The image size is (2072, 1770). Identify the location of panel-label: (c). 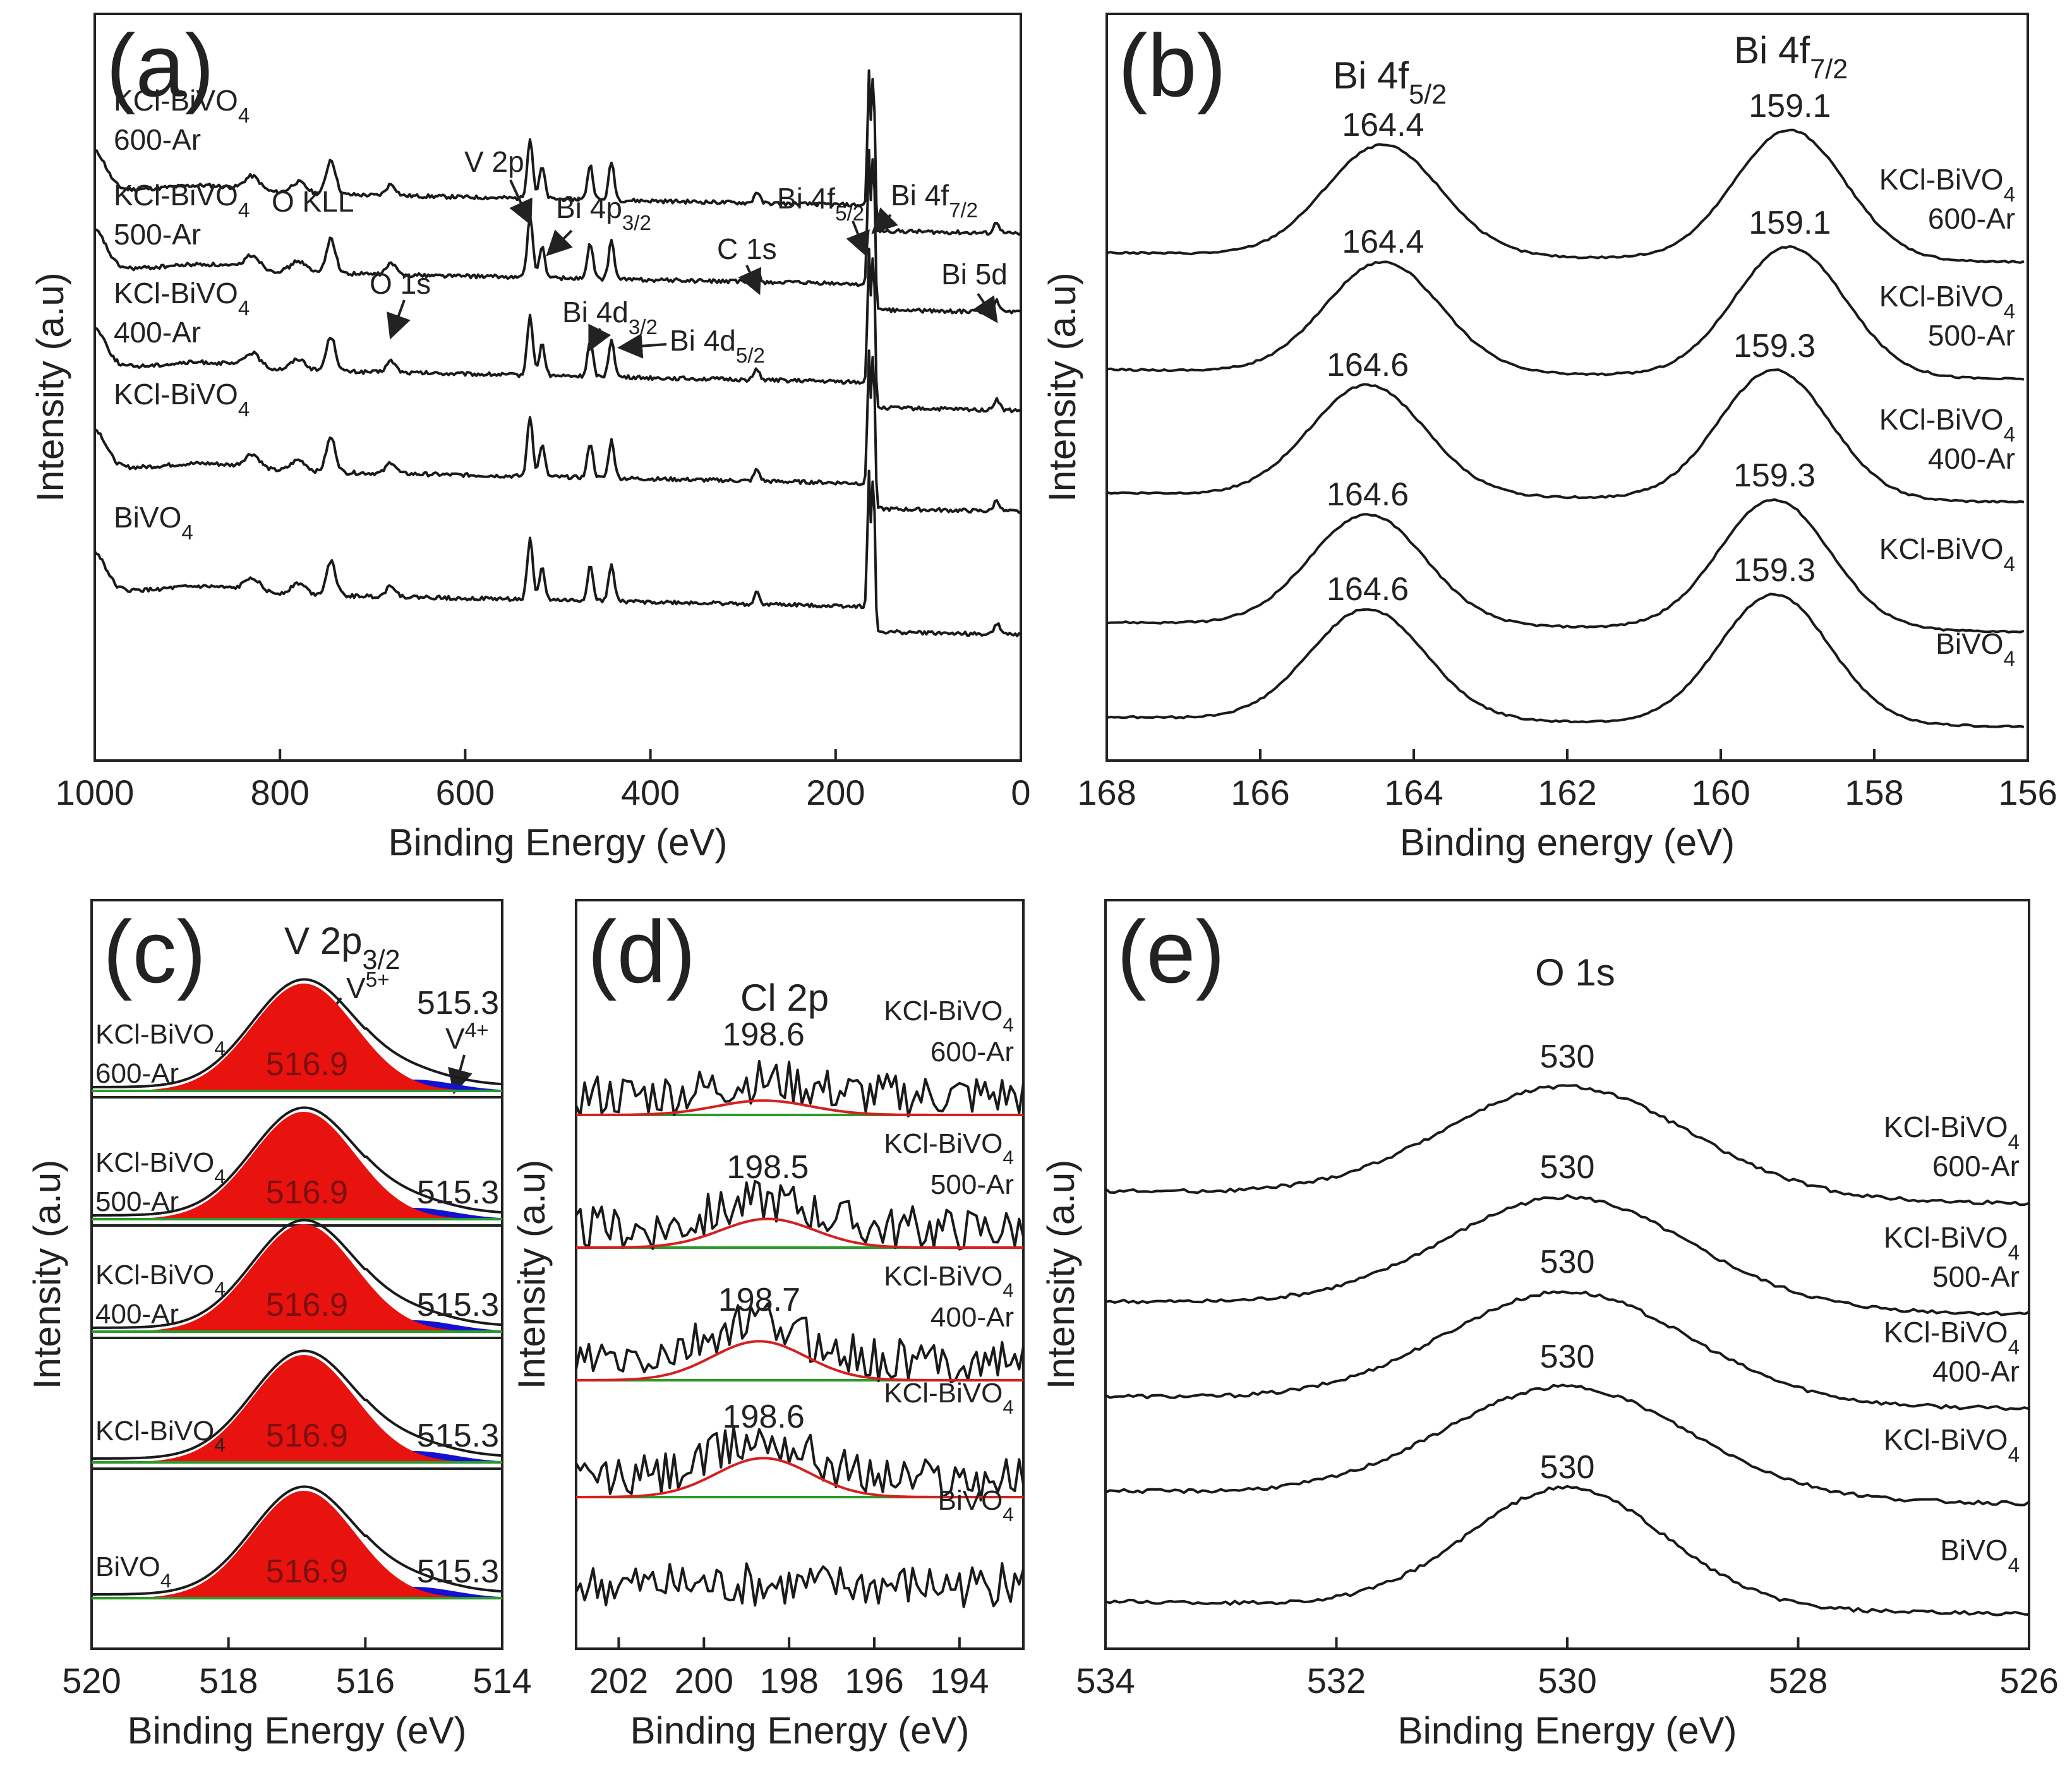
(154, 951).